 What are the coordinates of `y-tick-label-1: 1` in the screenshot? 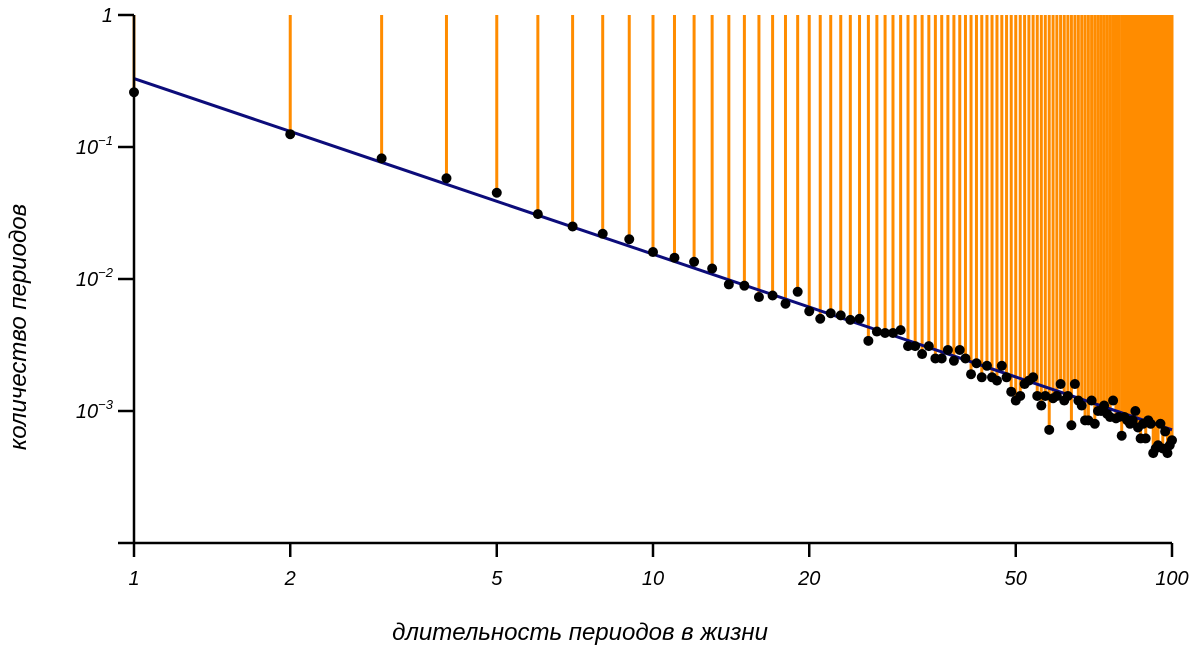 It's located at (107, 16).